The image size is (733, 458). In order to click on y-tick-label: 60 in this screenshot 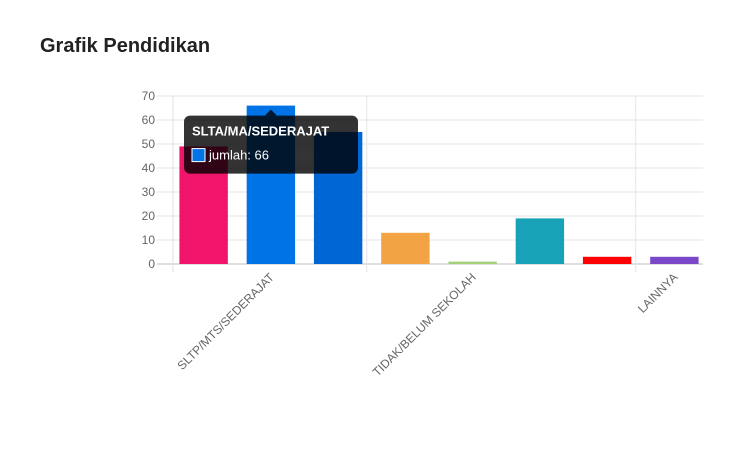, I will do `click(149, 120)`.